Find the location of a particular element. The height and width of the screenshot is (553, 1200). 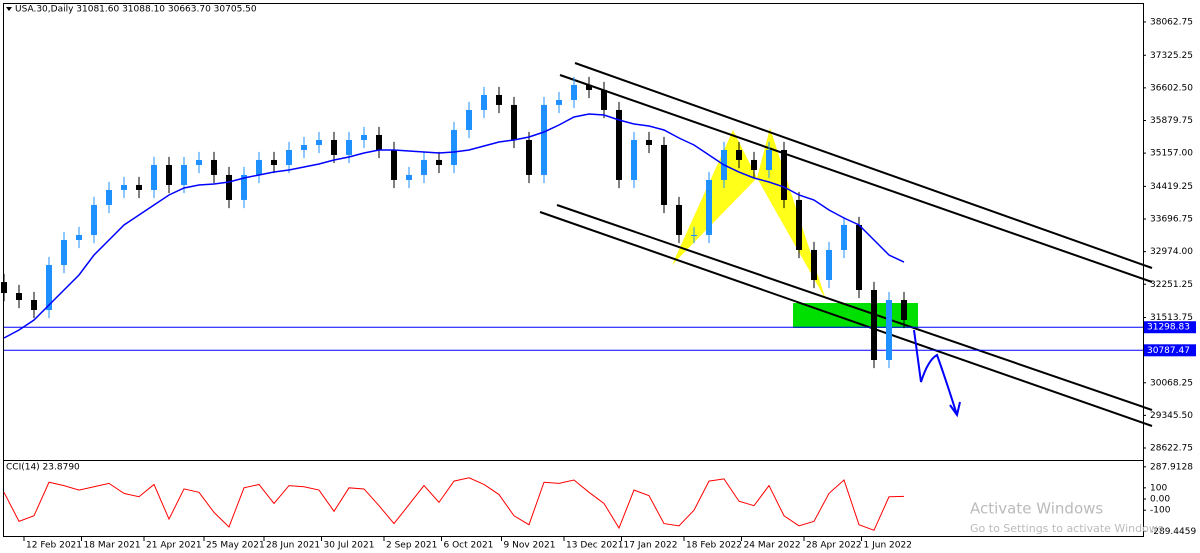

y-tick-label: 0.00 is located at coordinates (1160, 500).